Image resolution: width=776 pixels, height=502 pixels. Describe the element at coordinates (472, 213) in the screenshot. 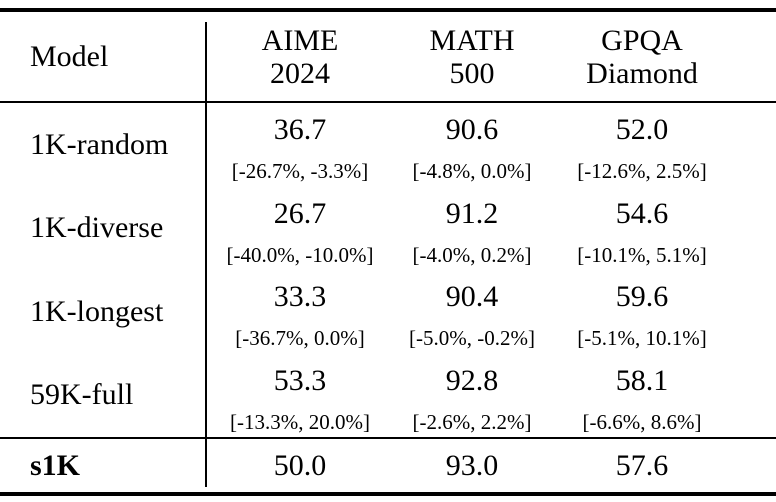

I see `score-value: 91.2` at that location.